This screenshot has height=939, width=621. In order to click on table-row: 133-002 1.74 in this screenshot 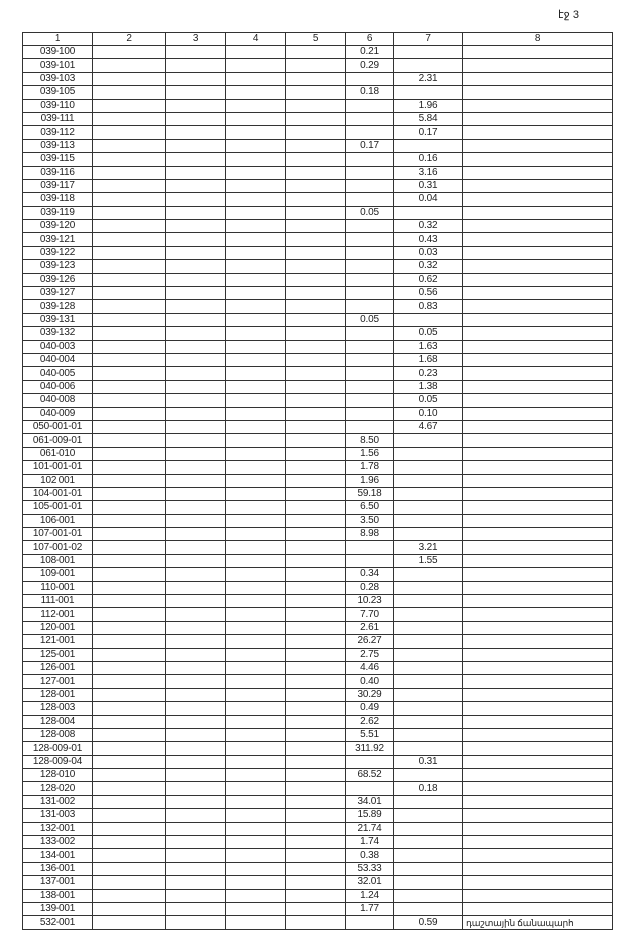, I will do `click(317, 842)`.